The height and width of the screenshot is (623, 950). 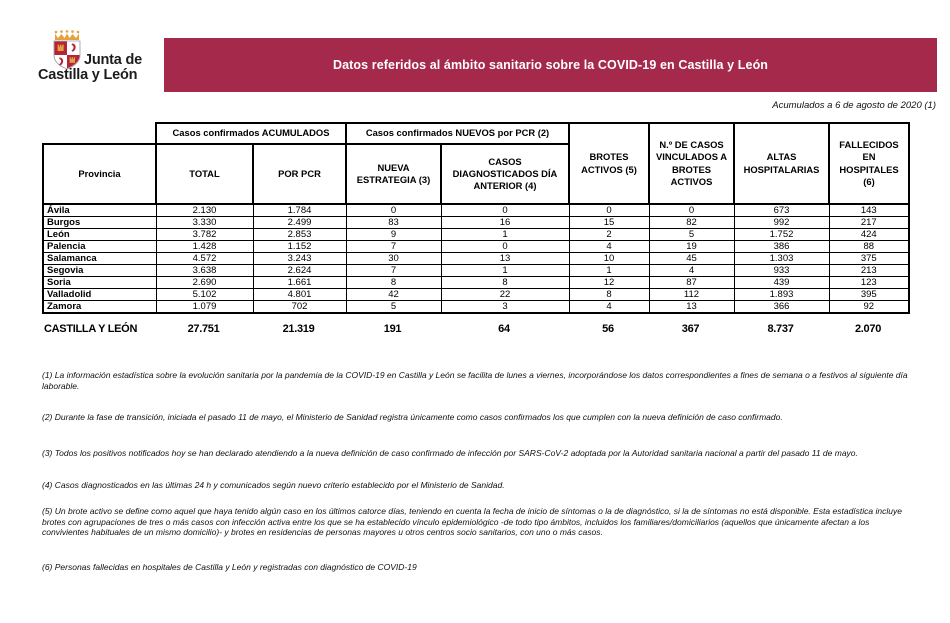 What do you see at coordinates (691, 294) in the screenshot?
I see `value-cell: 112` at bounding box center [691, 294].